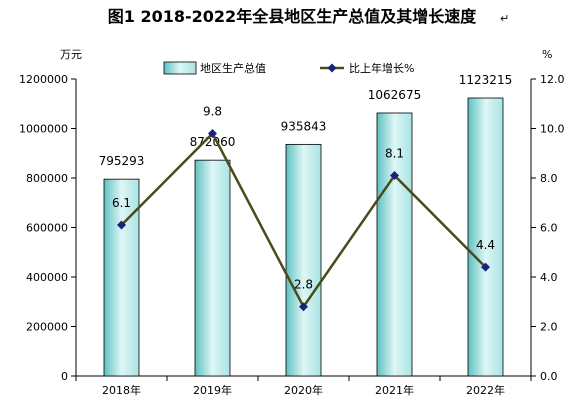 The image size is (584, 403). Describe the element at coordinates (549, 376) in the screenshot. I see `right-axis-tick-label: 0.0` at that location.